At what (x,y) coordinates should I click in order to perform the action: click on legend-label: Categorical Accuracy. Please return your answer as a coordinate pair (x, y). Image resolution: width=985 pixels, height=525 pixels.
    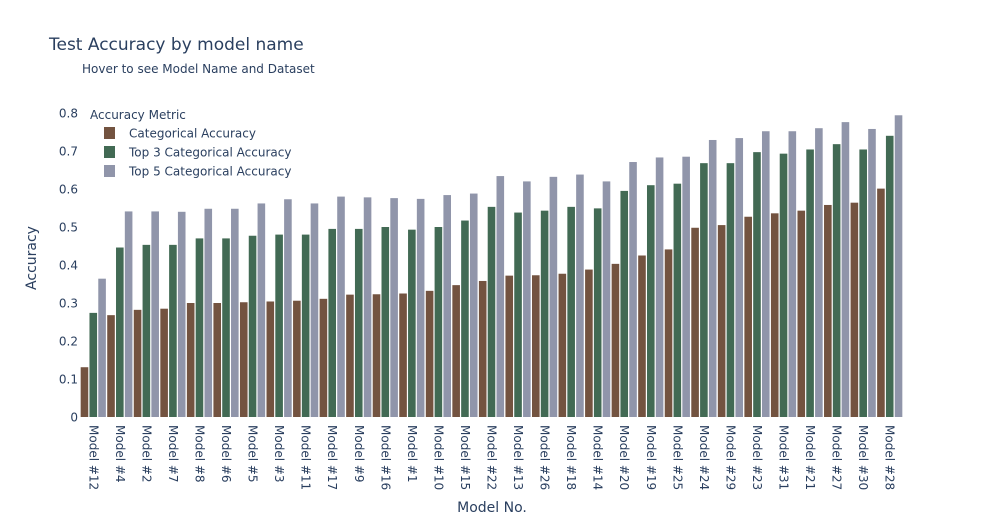
    Looking at the image, I should click on (192, 134).